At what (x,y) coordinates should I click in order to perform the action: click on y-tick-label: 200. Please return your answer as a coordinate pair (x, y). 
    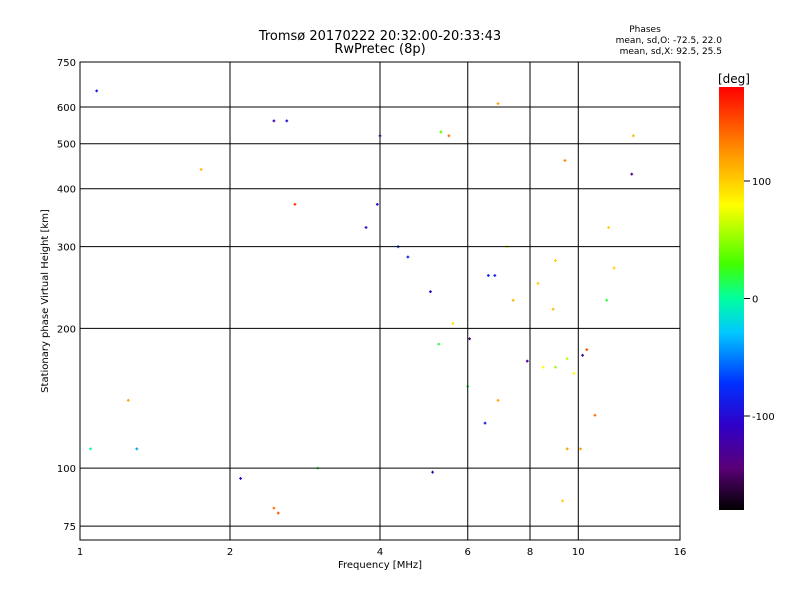
    Looking at the image, I should click on (66, 329).